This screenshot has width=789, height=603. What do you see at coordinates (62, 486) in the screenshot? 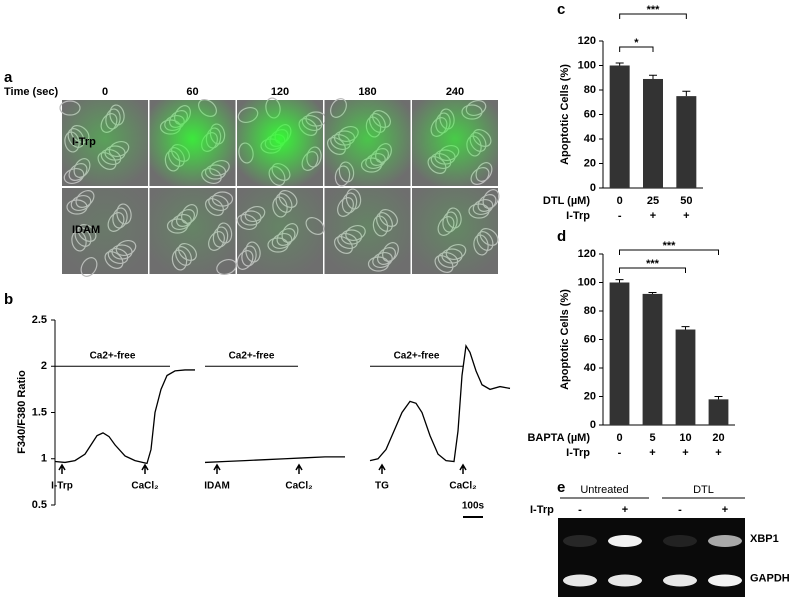
I see `marker-label: I-Trp` at bounding box center [62, 486].